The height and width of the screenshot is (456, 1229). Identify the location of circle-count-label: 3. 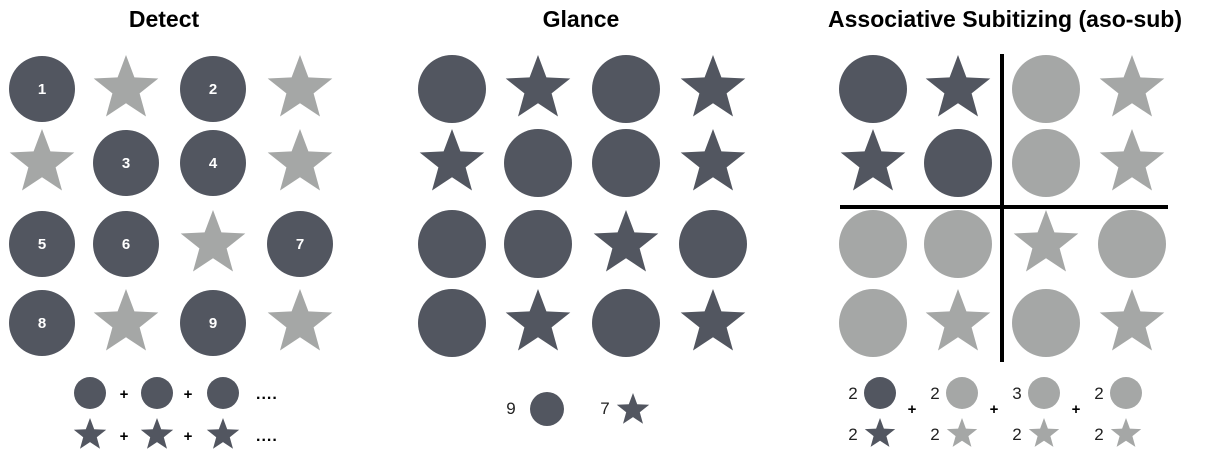
(1016, 393).